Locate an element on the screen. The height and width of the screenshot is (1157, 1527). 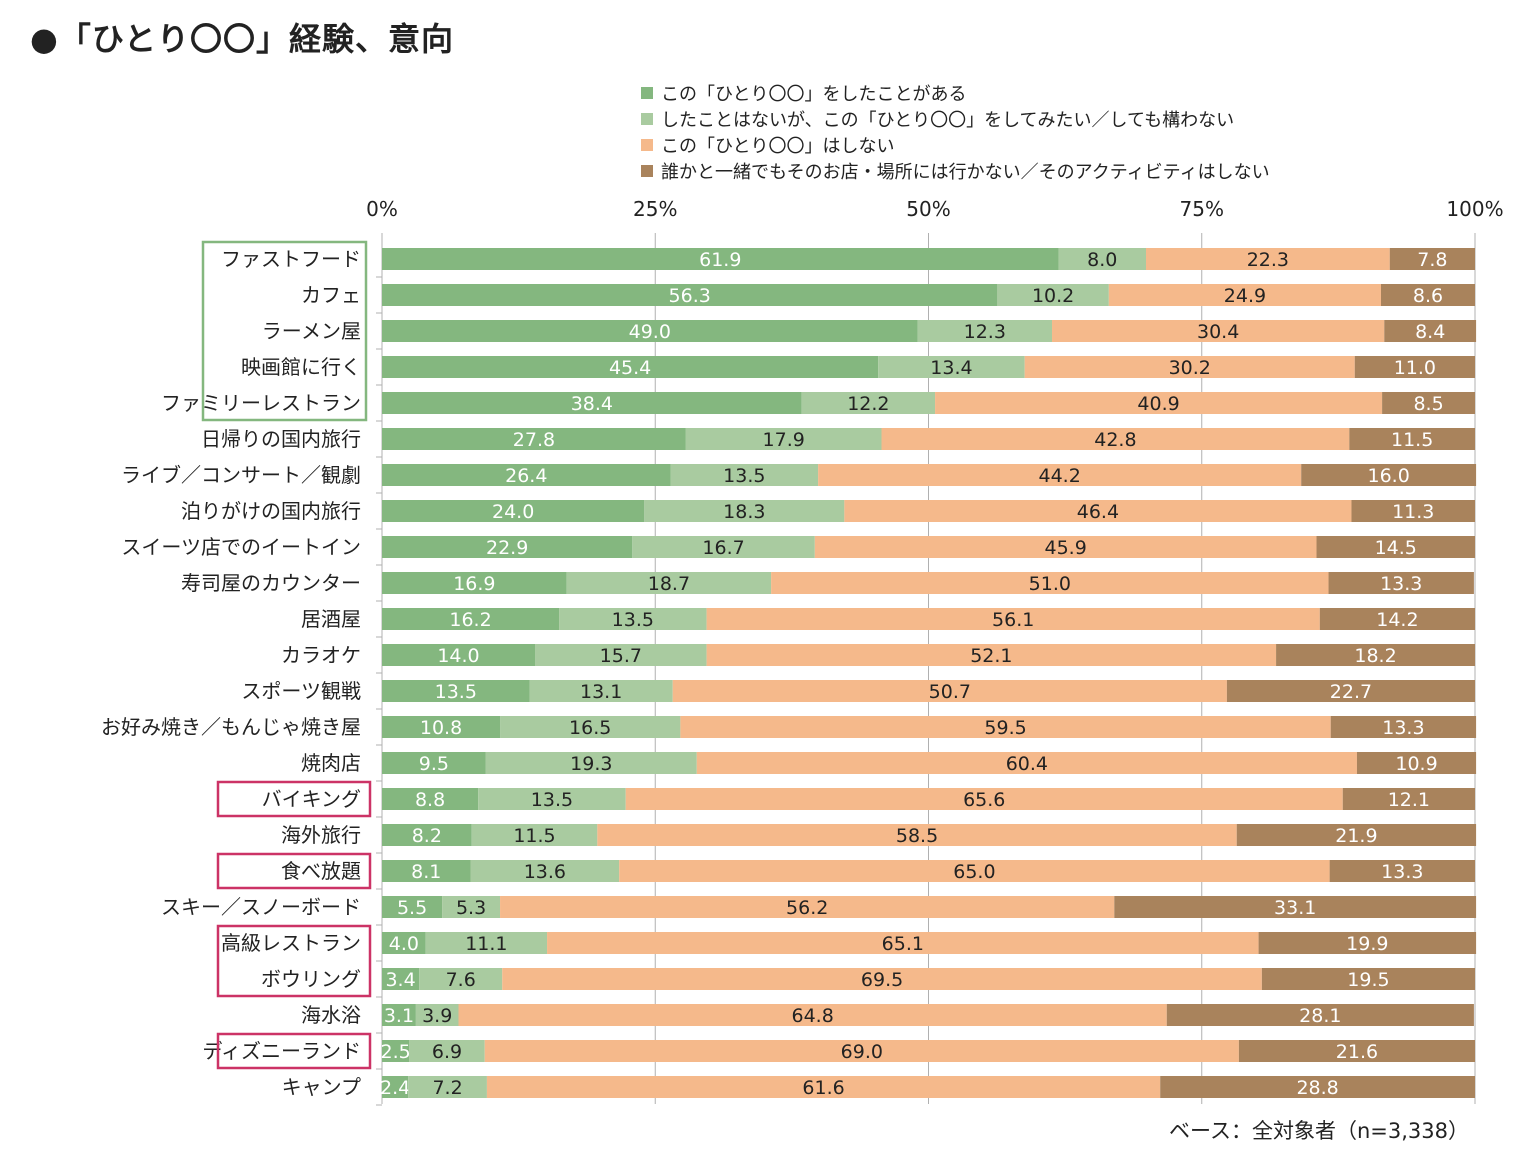
legend-item-experienced: この「ひとり〇〇」をしたことがある is located at coordinates (955, 93).